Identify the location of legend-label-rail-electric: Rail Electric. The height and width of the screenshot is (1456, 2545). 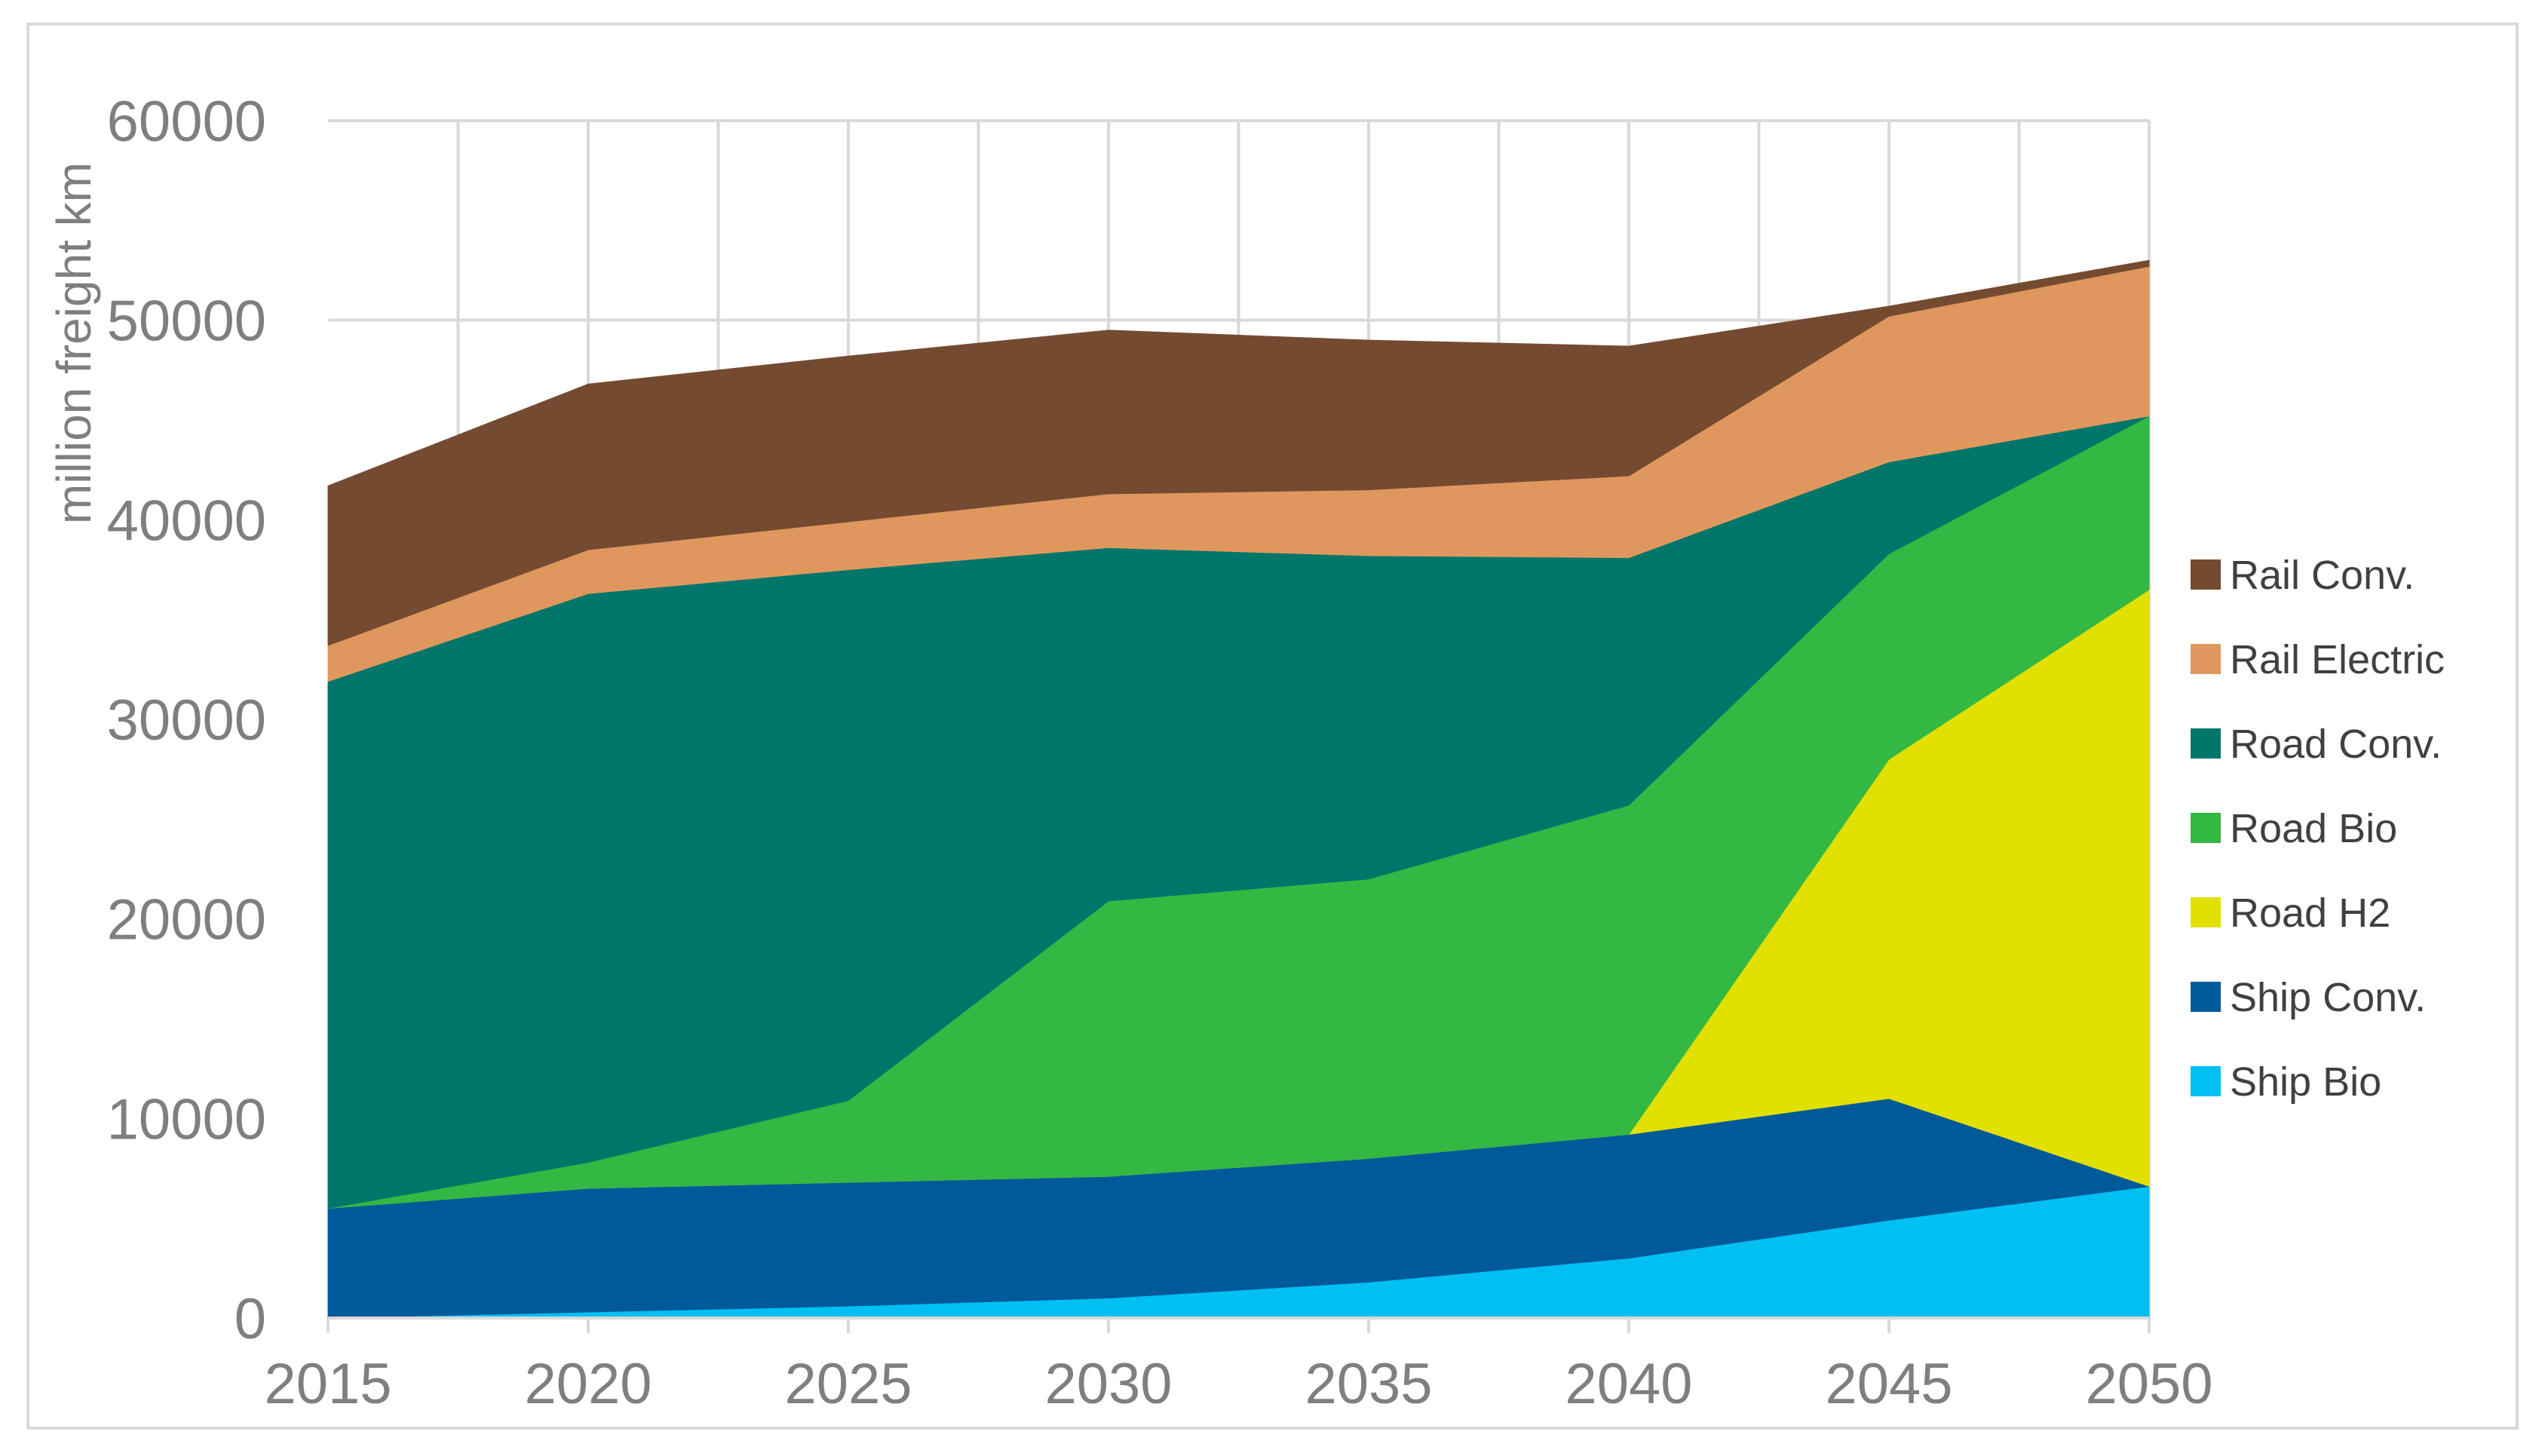
(2337, 659).